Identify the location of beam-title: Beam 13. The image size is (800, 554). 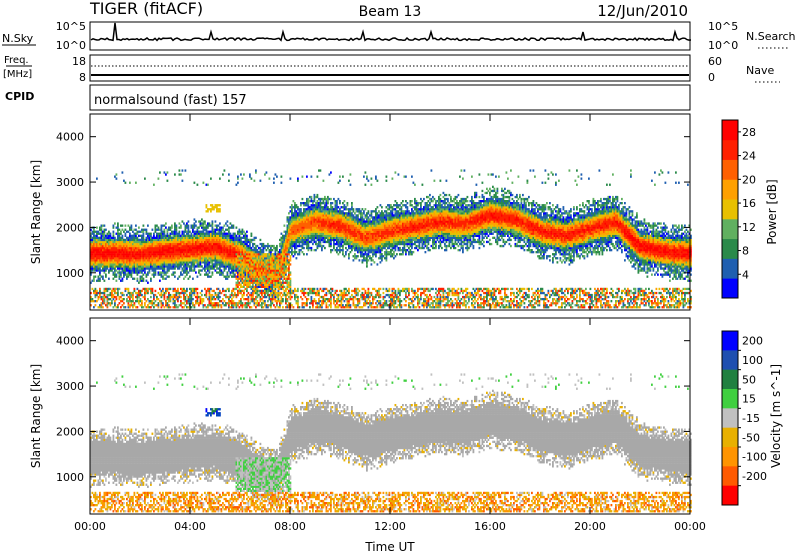
(390, 12).